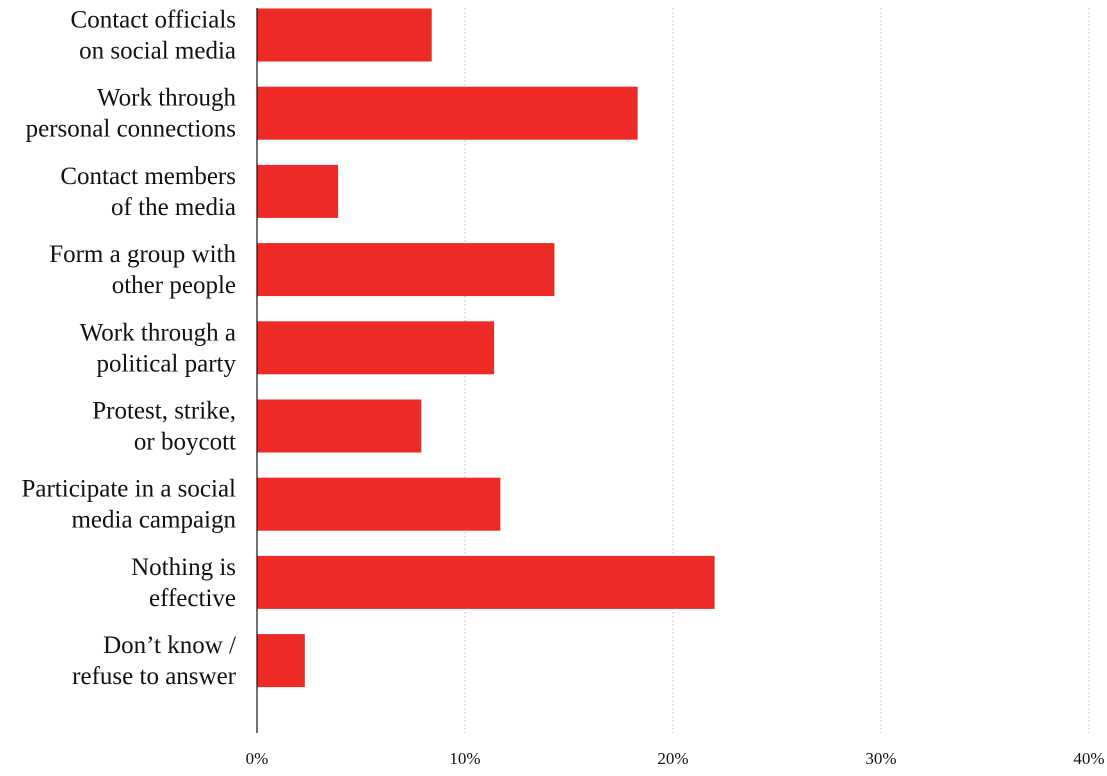  I want to click on category-label-line: Participate in a social, so click(128, 489).